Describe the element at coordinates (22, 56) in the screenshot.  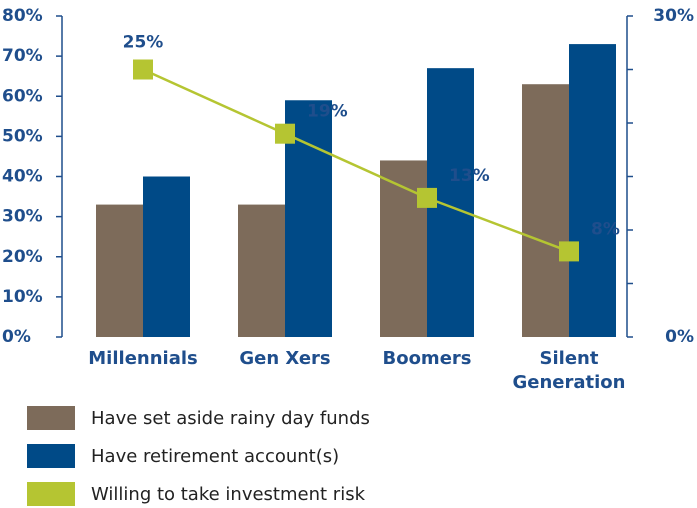
I see `y-tick-label: 70%` at that location.